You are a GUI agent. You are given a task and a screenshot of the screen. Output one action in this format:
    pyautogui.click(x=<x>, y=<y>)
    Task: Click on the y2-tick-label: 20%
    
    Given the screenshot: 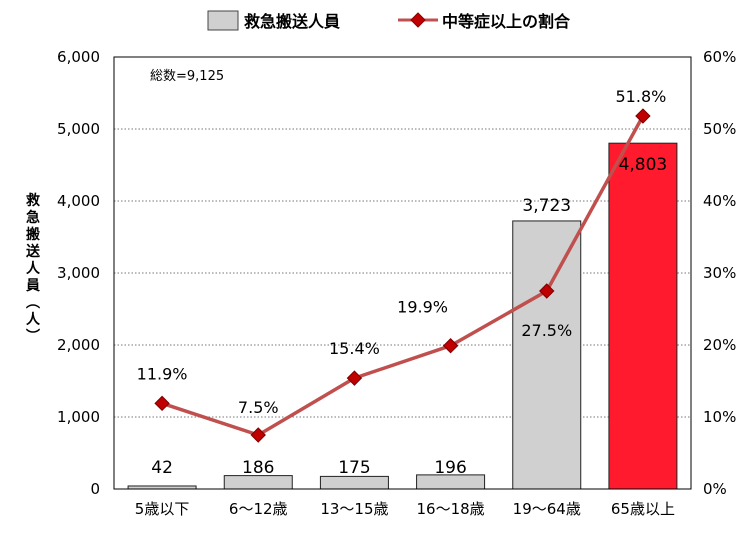 What is the action you would take?
    pyautogui.click(x=719, y=345)
    